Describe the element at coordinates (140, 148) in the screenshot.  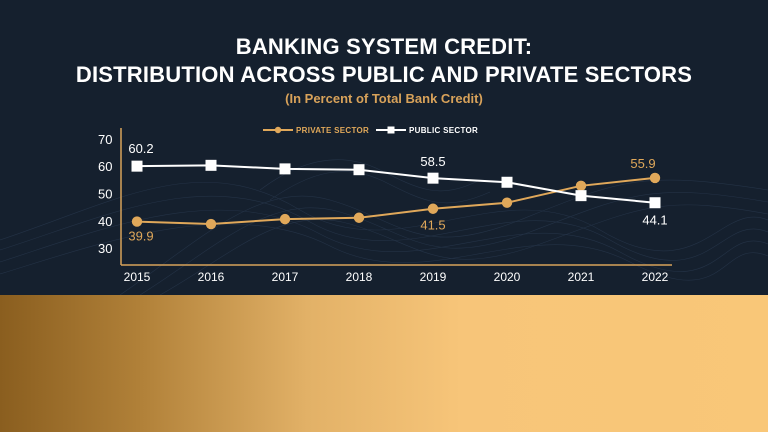
I see `data-label: 60.2` at that location.